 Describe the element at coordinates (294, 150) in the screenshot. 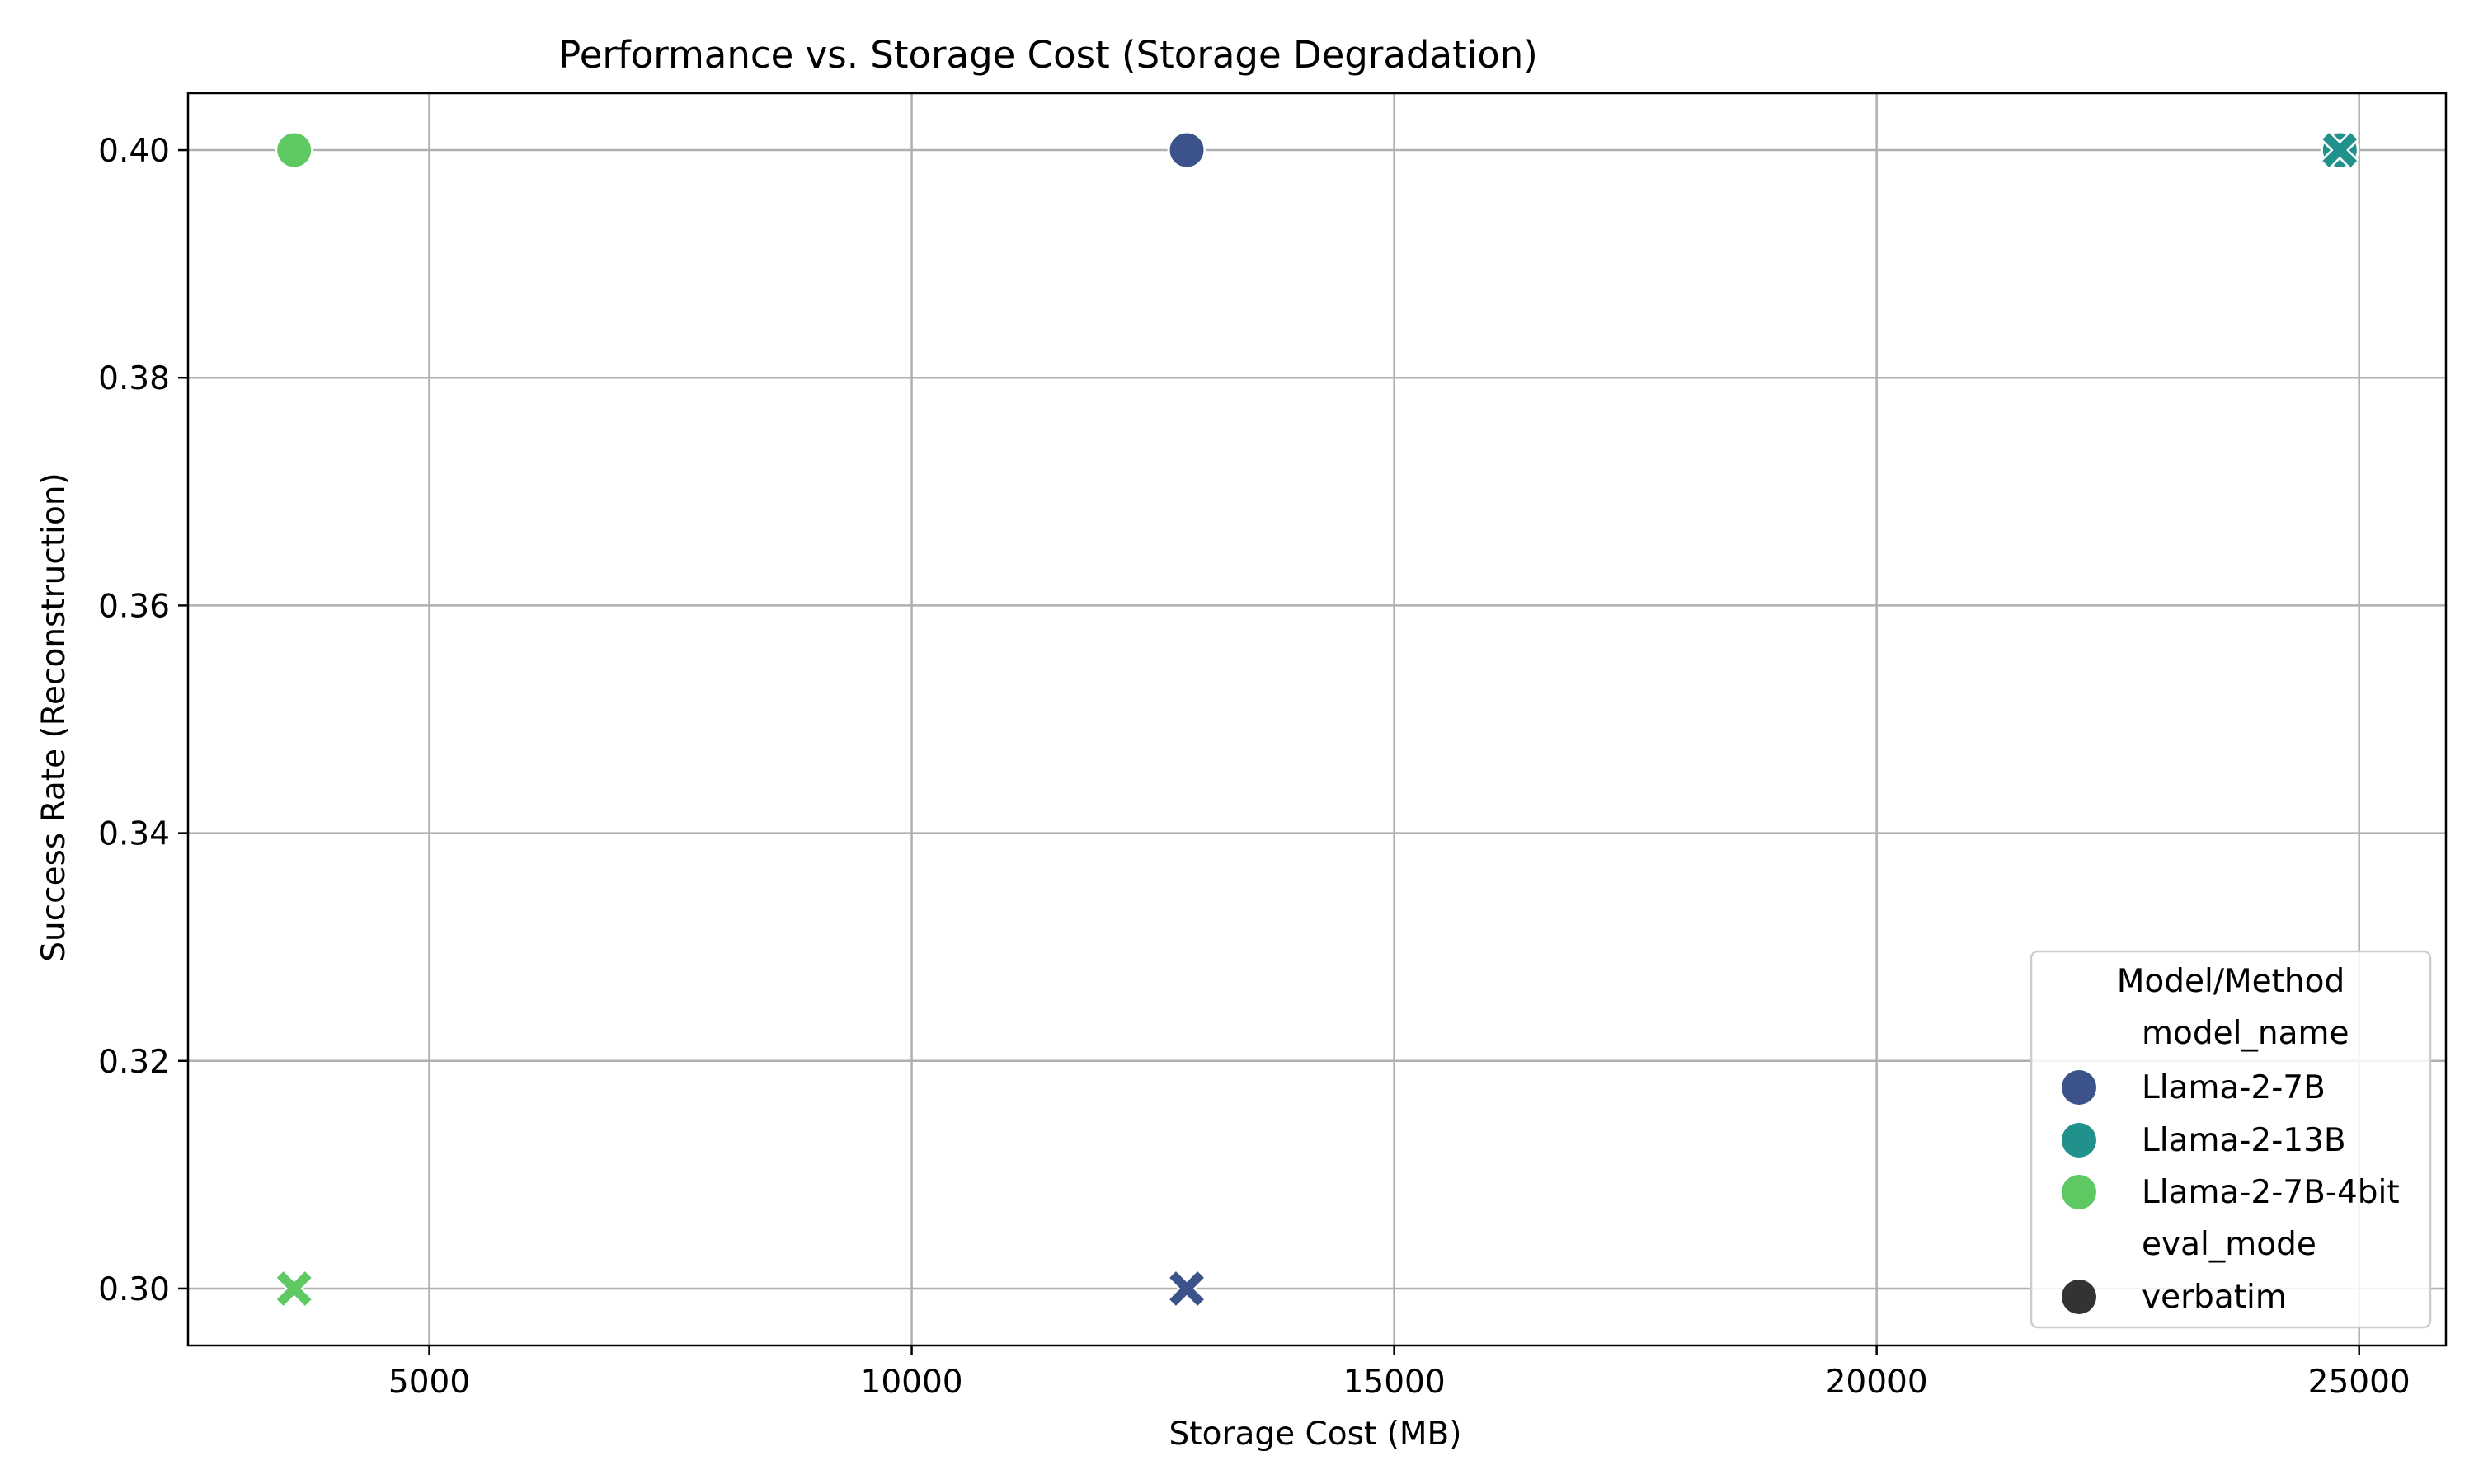

I see `point-llama-2-7b-4bit-circle` at that location.